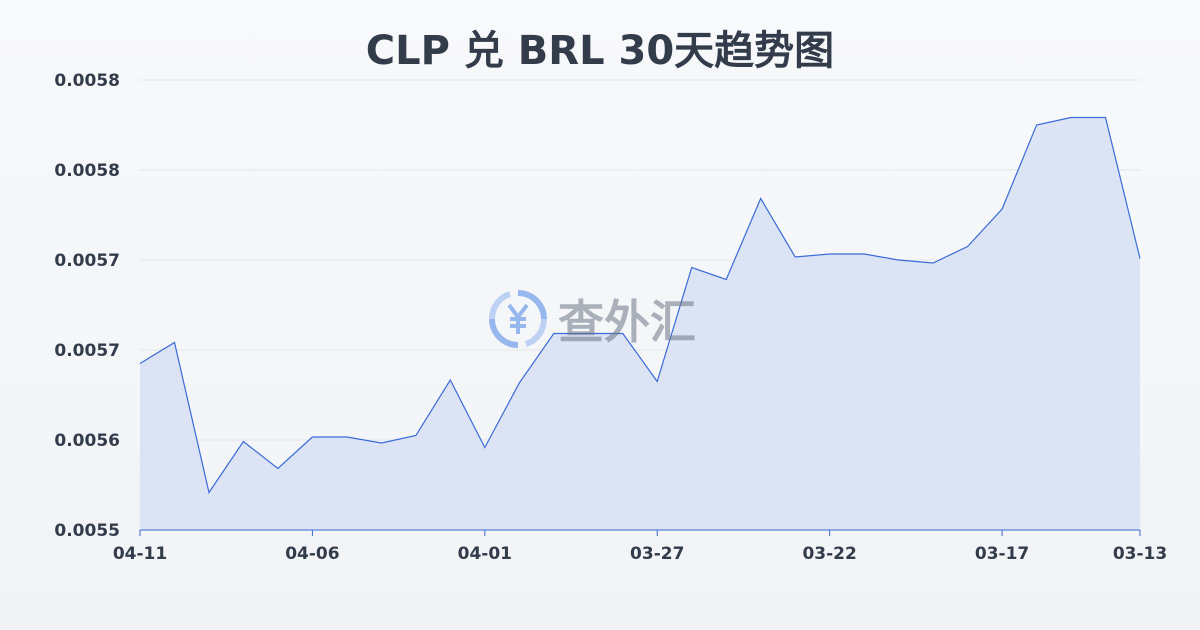 This screenshot has width=1200, height=630. What do you see at coordinates (312, 554) in the screenshot?
I see `x-tick-label: 04-06` at bounding box center [312, 554].